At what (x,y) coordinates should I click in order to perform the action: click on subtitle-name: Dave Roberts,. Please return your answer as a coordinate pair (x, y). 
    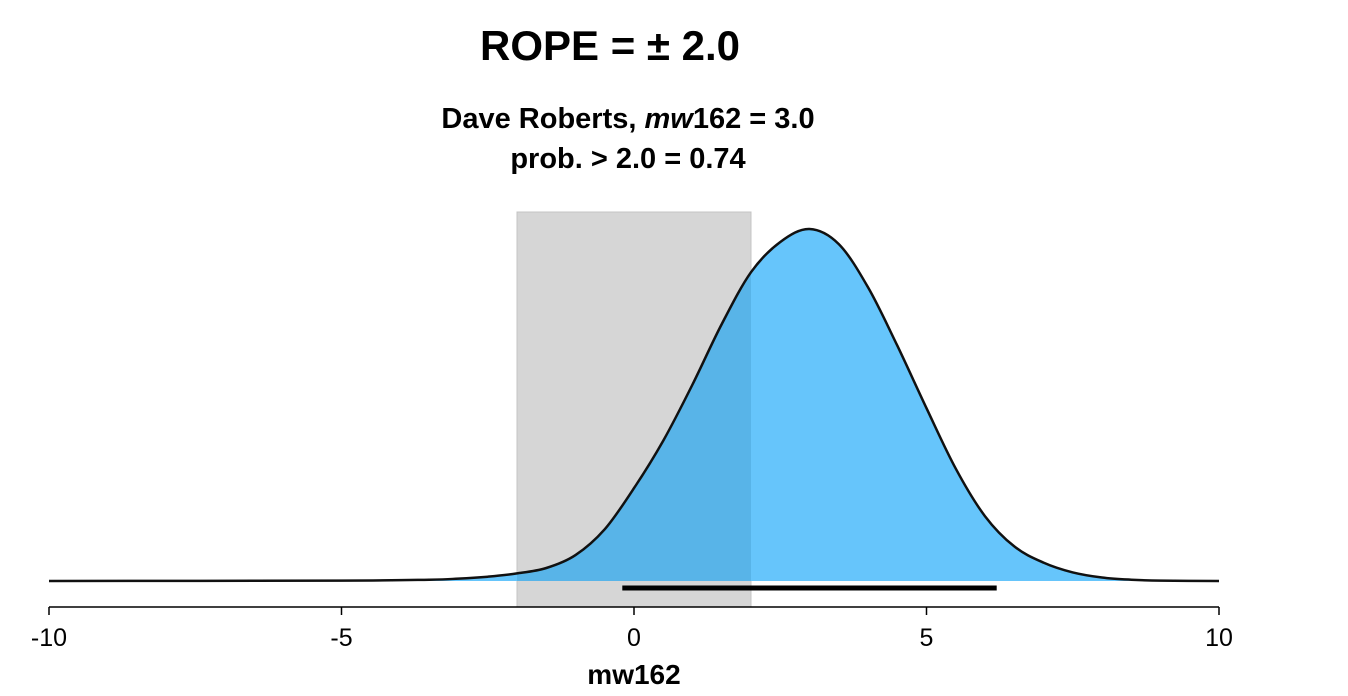
    Looking at the image, I should click on (543, 119).